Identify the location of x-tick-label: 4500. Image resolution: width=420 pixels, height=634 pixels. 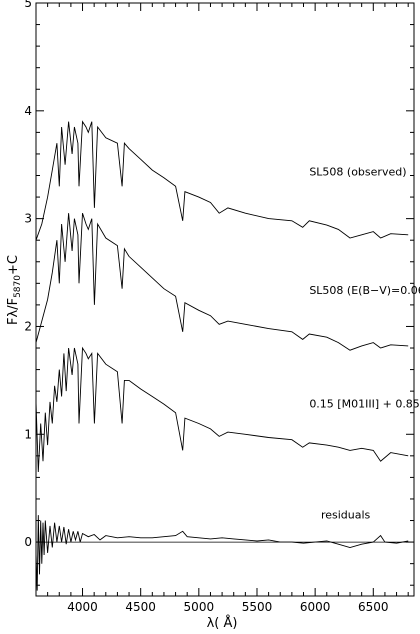
(140, 607).